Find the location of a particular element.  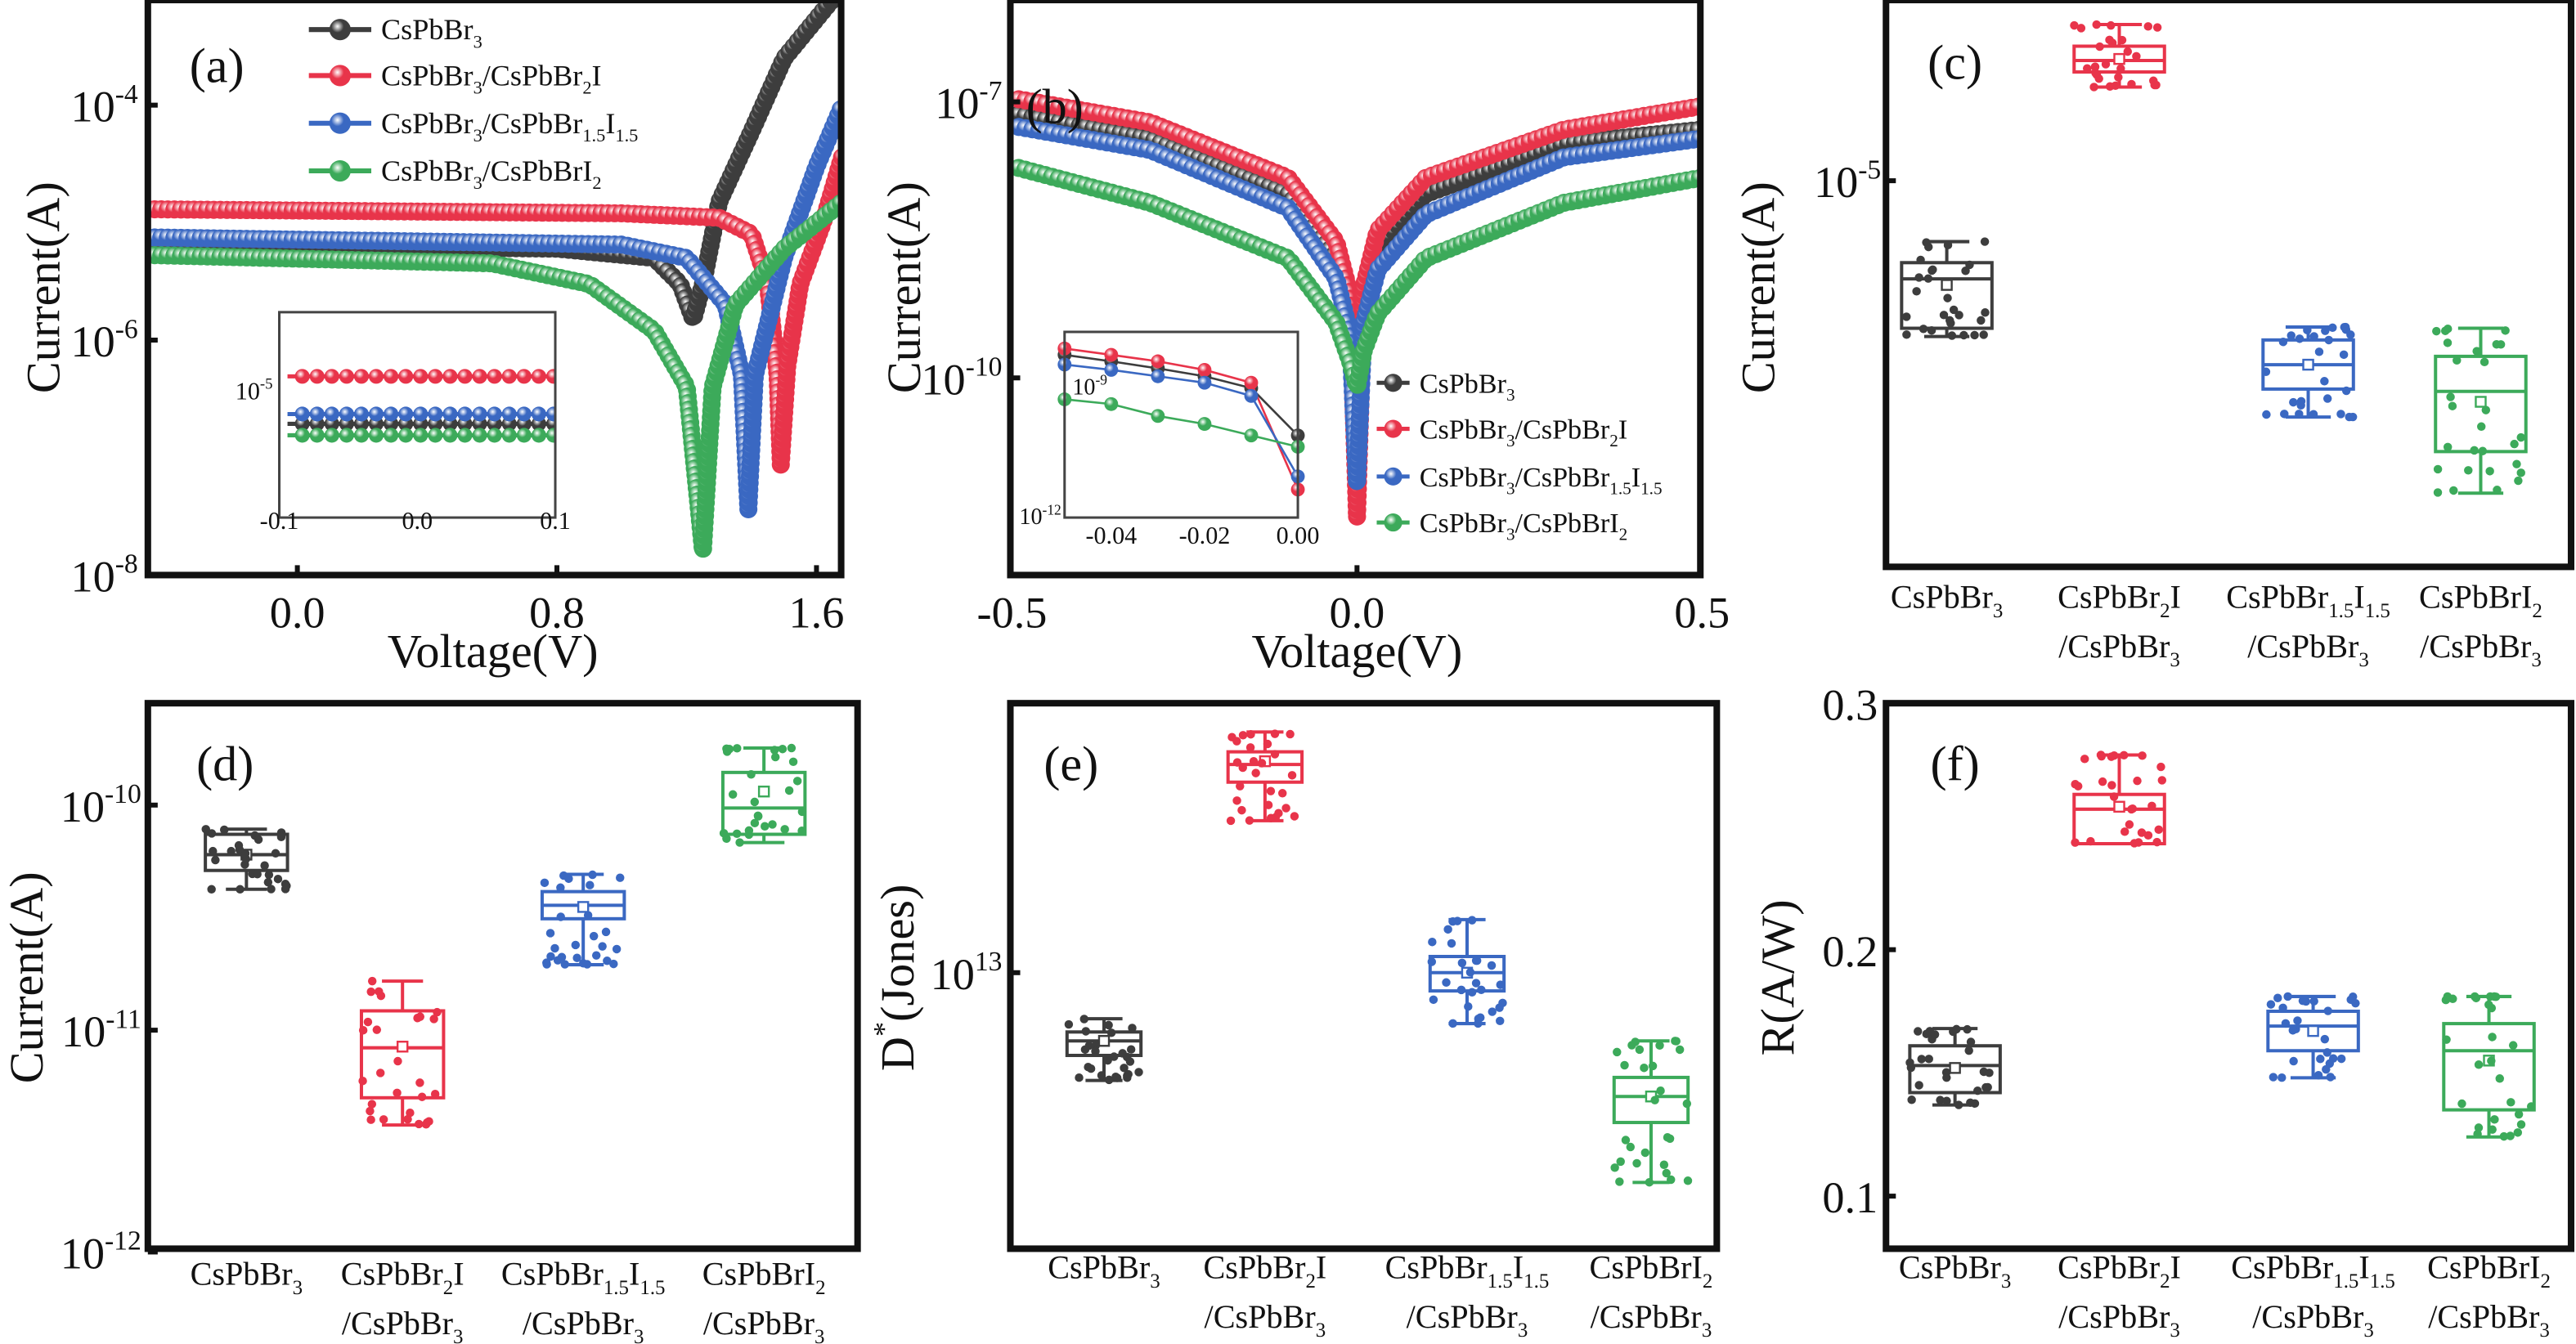

y-tick-label: 1013​ is located at coordinates (967, 973).